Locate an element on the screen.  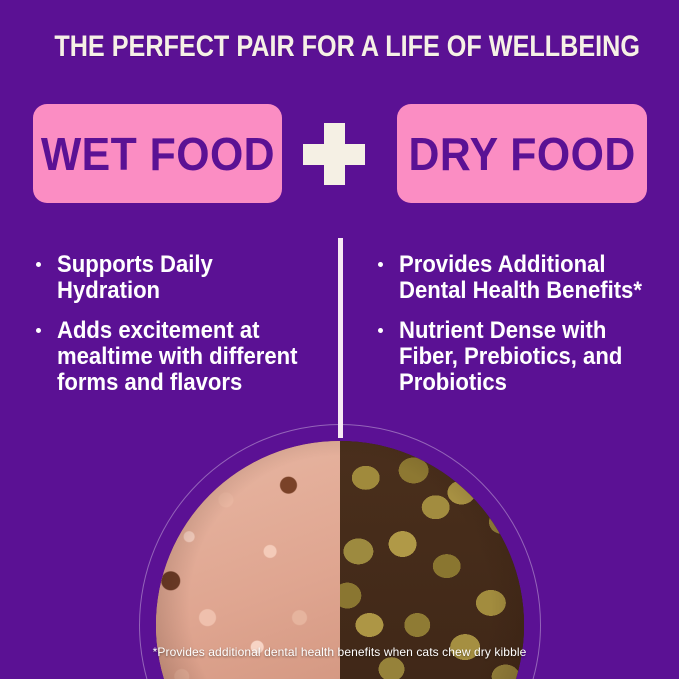
dry-food-pill-label: DRY FOOD is located at coordinates (522, 153).